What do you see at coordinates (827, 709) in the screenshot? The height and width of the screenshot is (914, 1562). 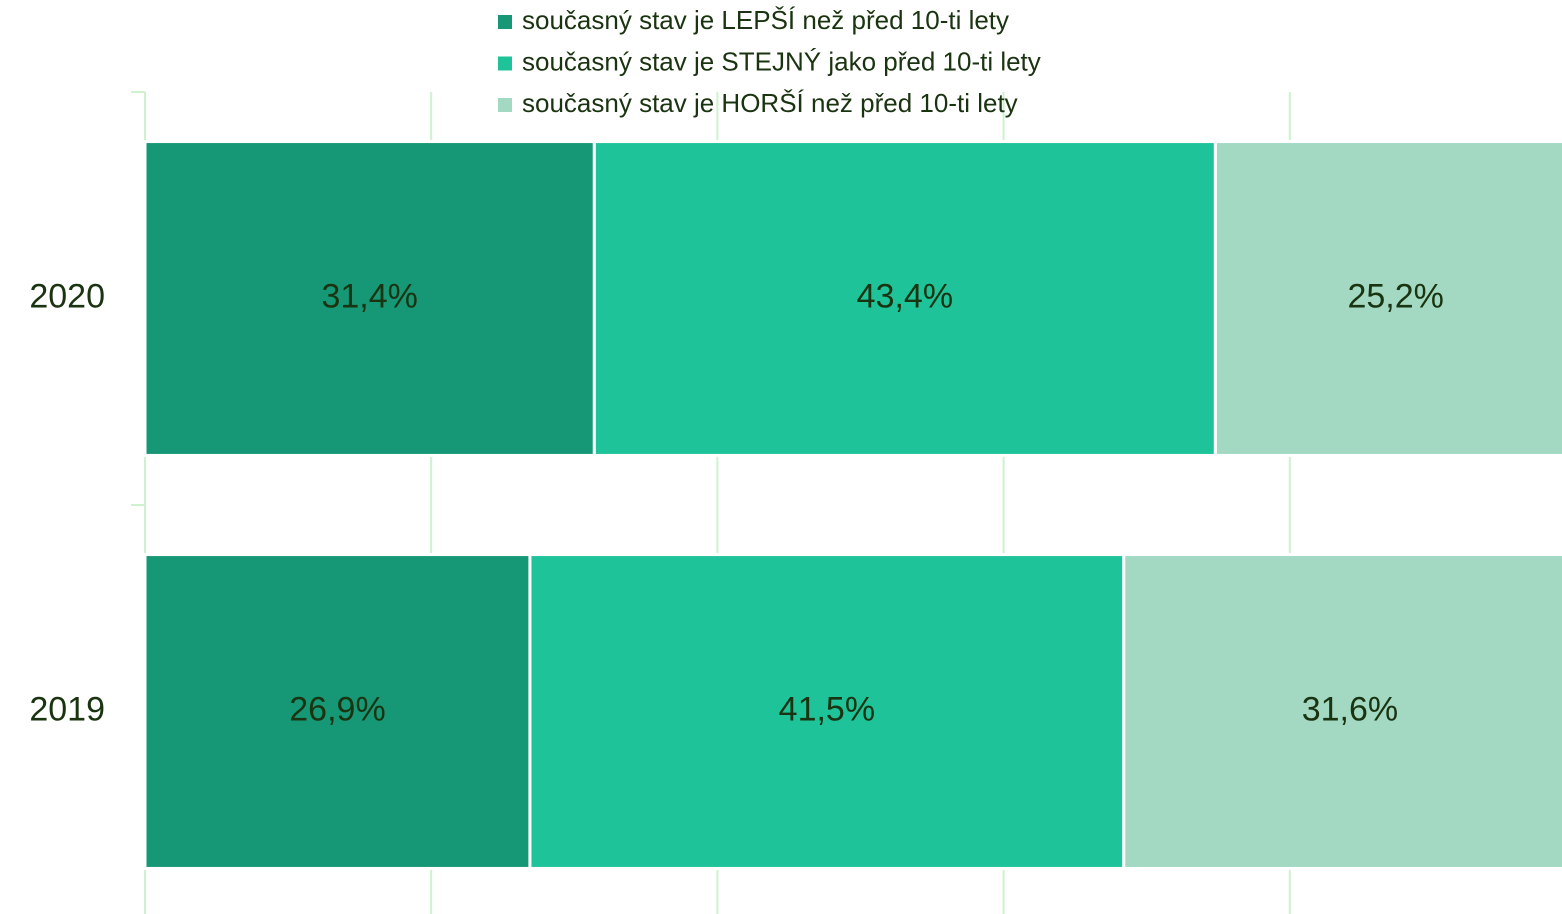 I see `data-label: 41,5%` at bounding box center [827, 709].